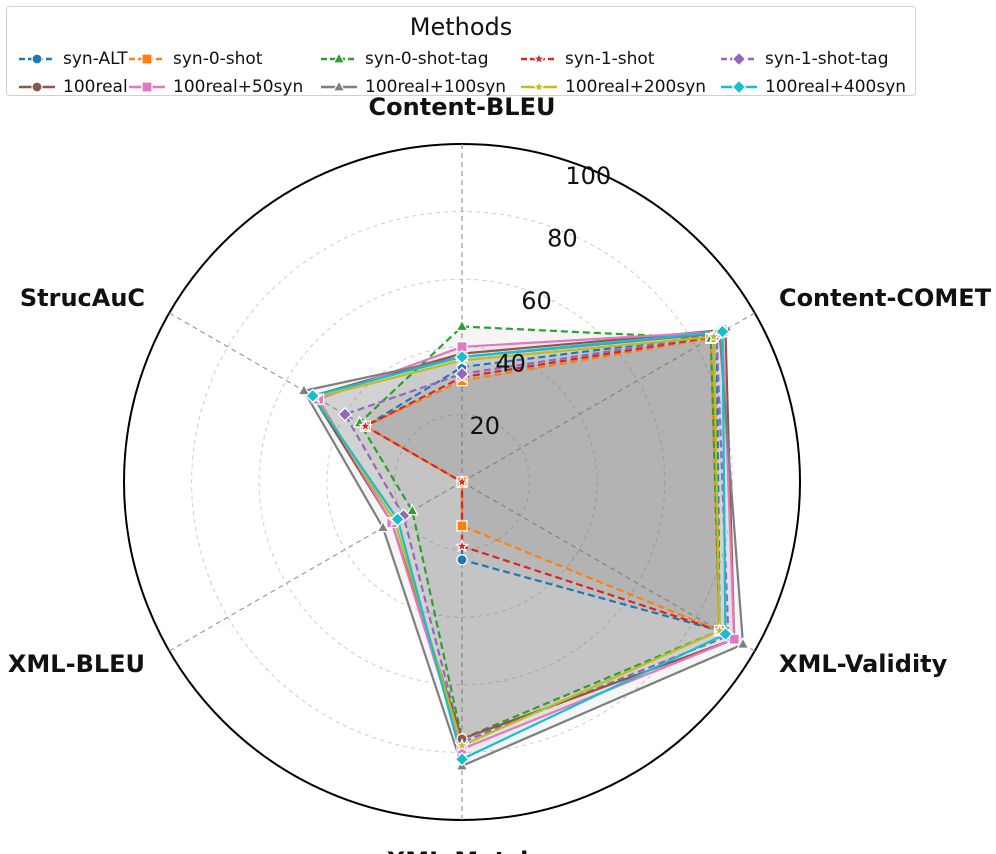 This screenshot has height=854, width=996. Describe the element at coordinates (76, 664) in the screenshot. I see `axis-label: XML-BLEU` at that location.